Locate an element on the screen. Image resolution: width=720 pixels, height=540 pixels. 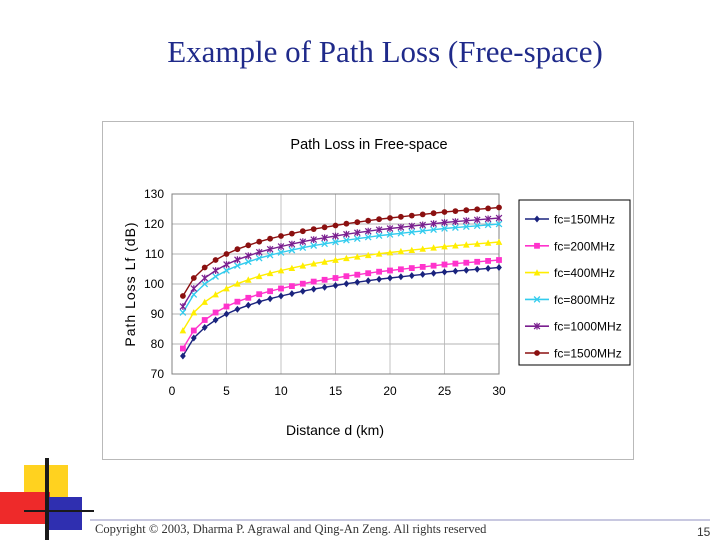
series-fc-400mhz is located at coordinates (341, 286).